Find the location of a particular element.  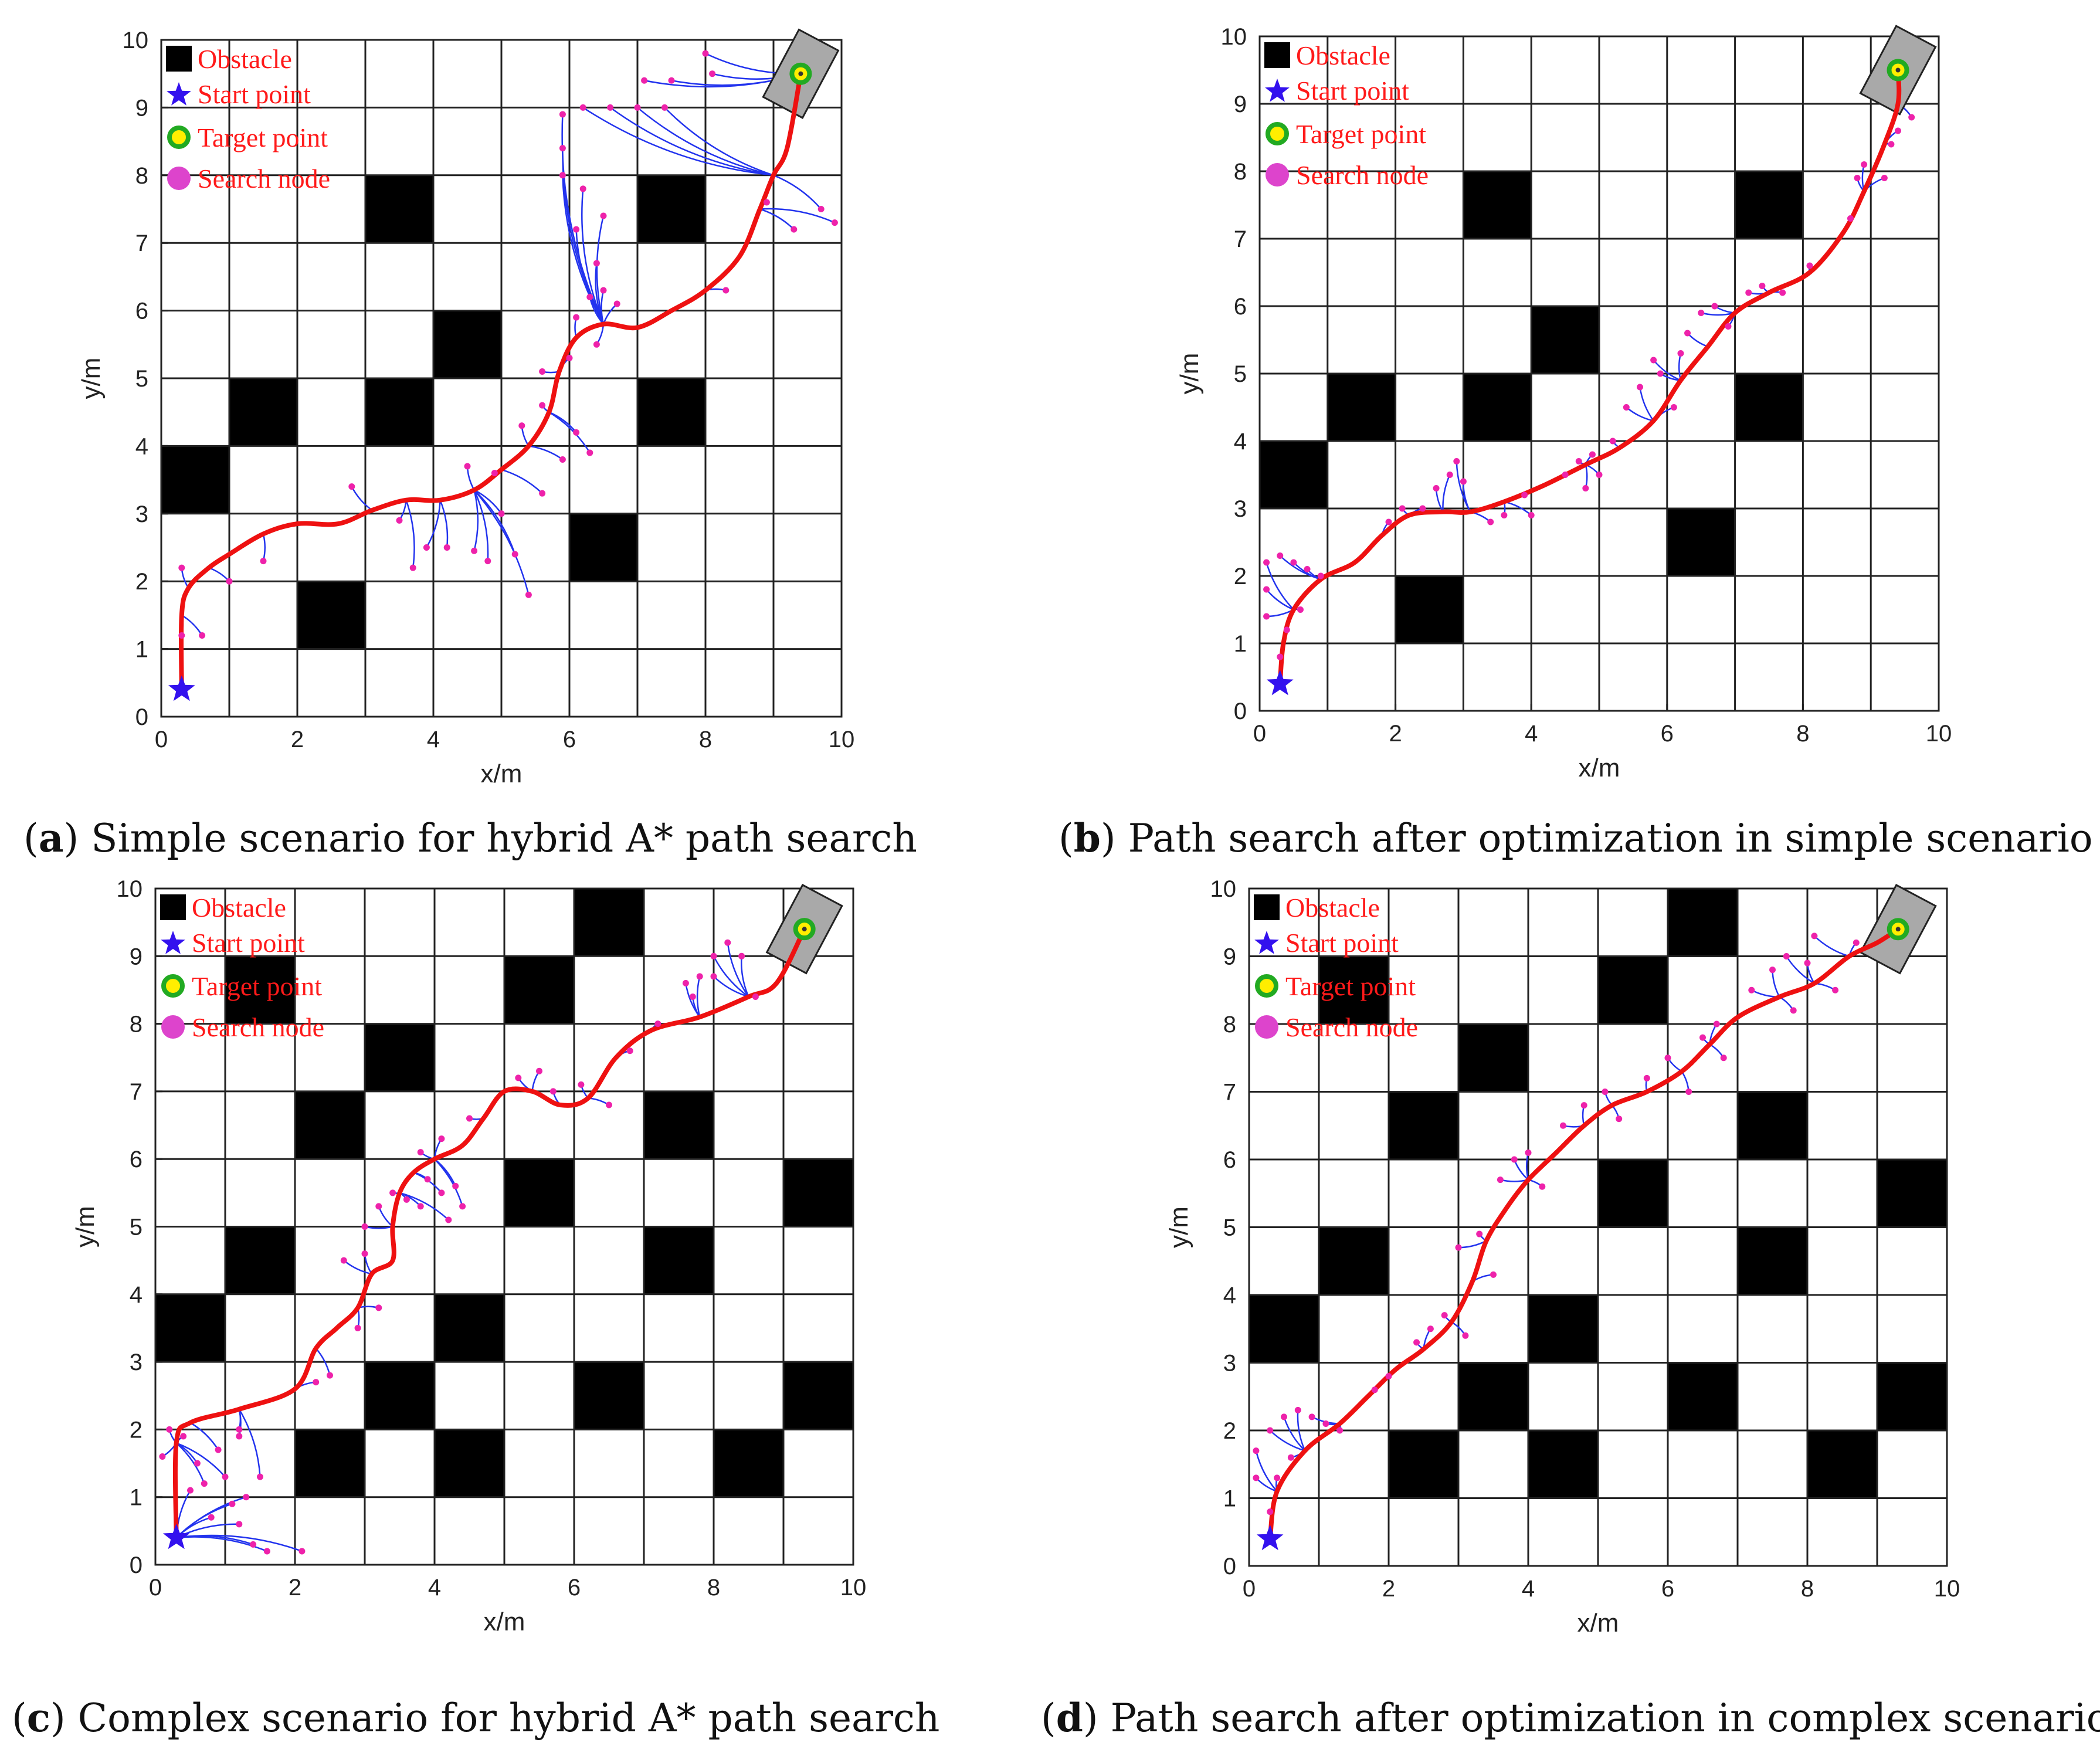

y-tick-label: 5 is located at coordinates (1229, 1228).